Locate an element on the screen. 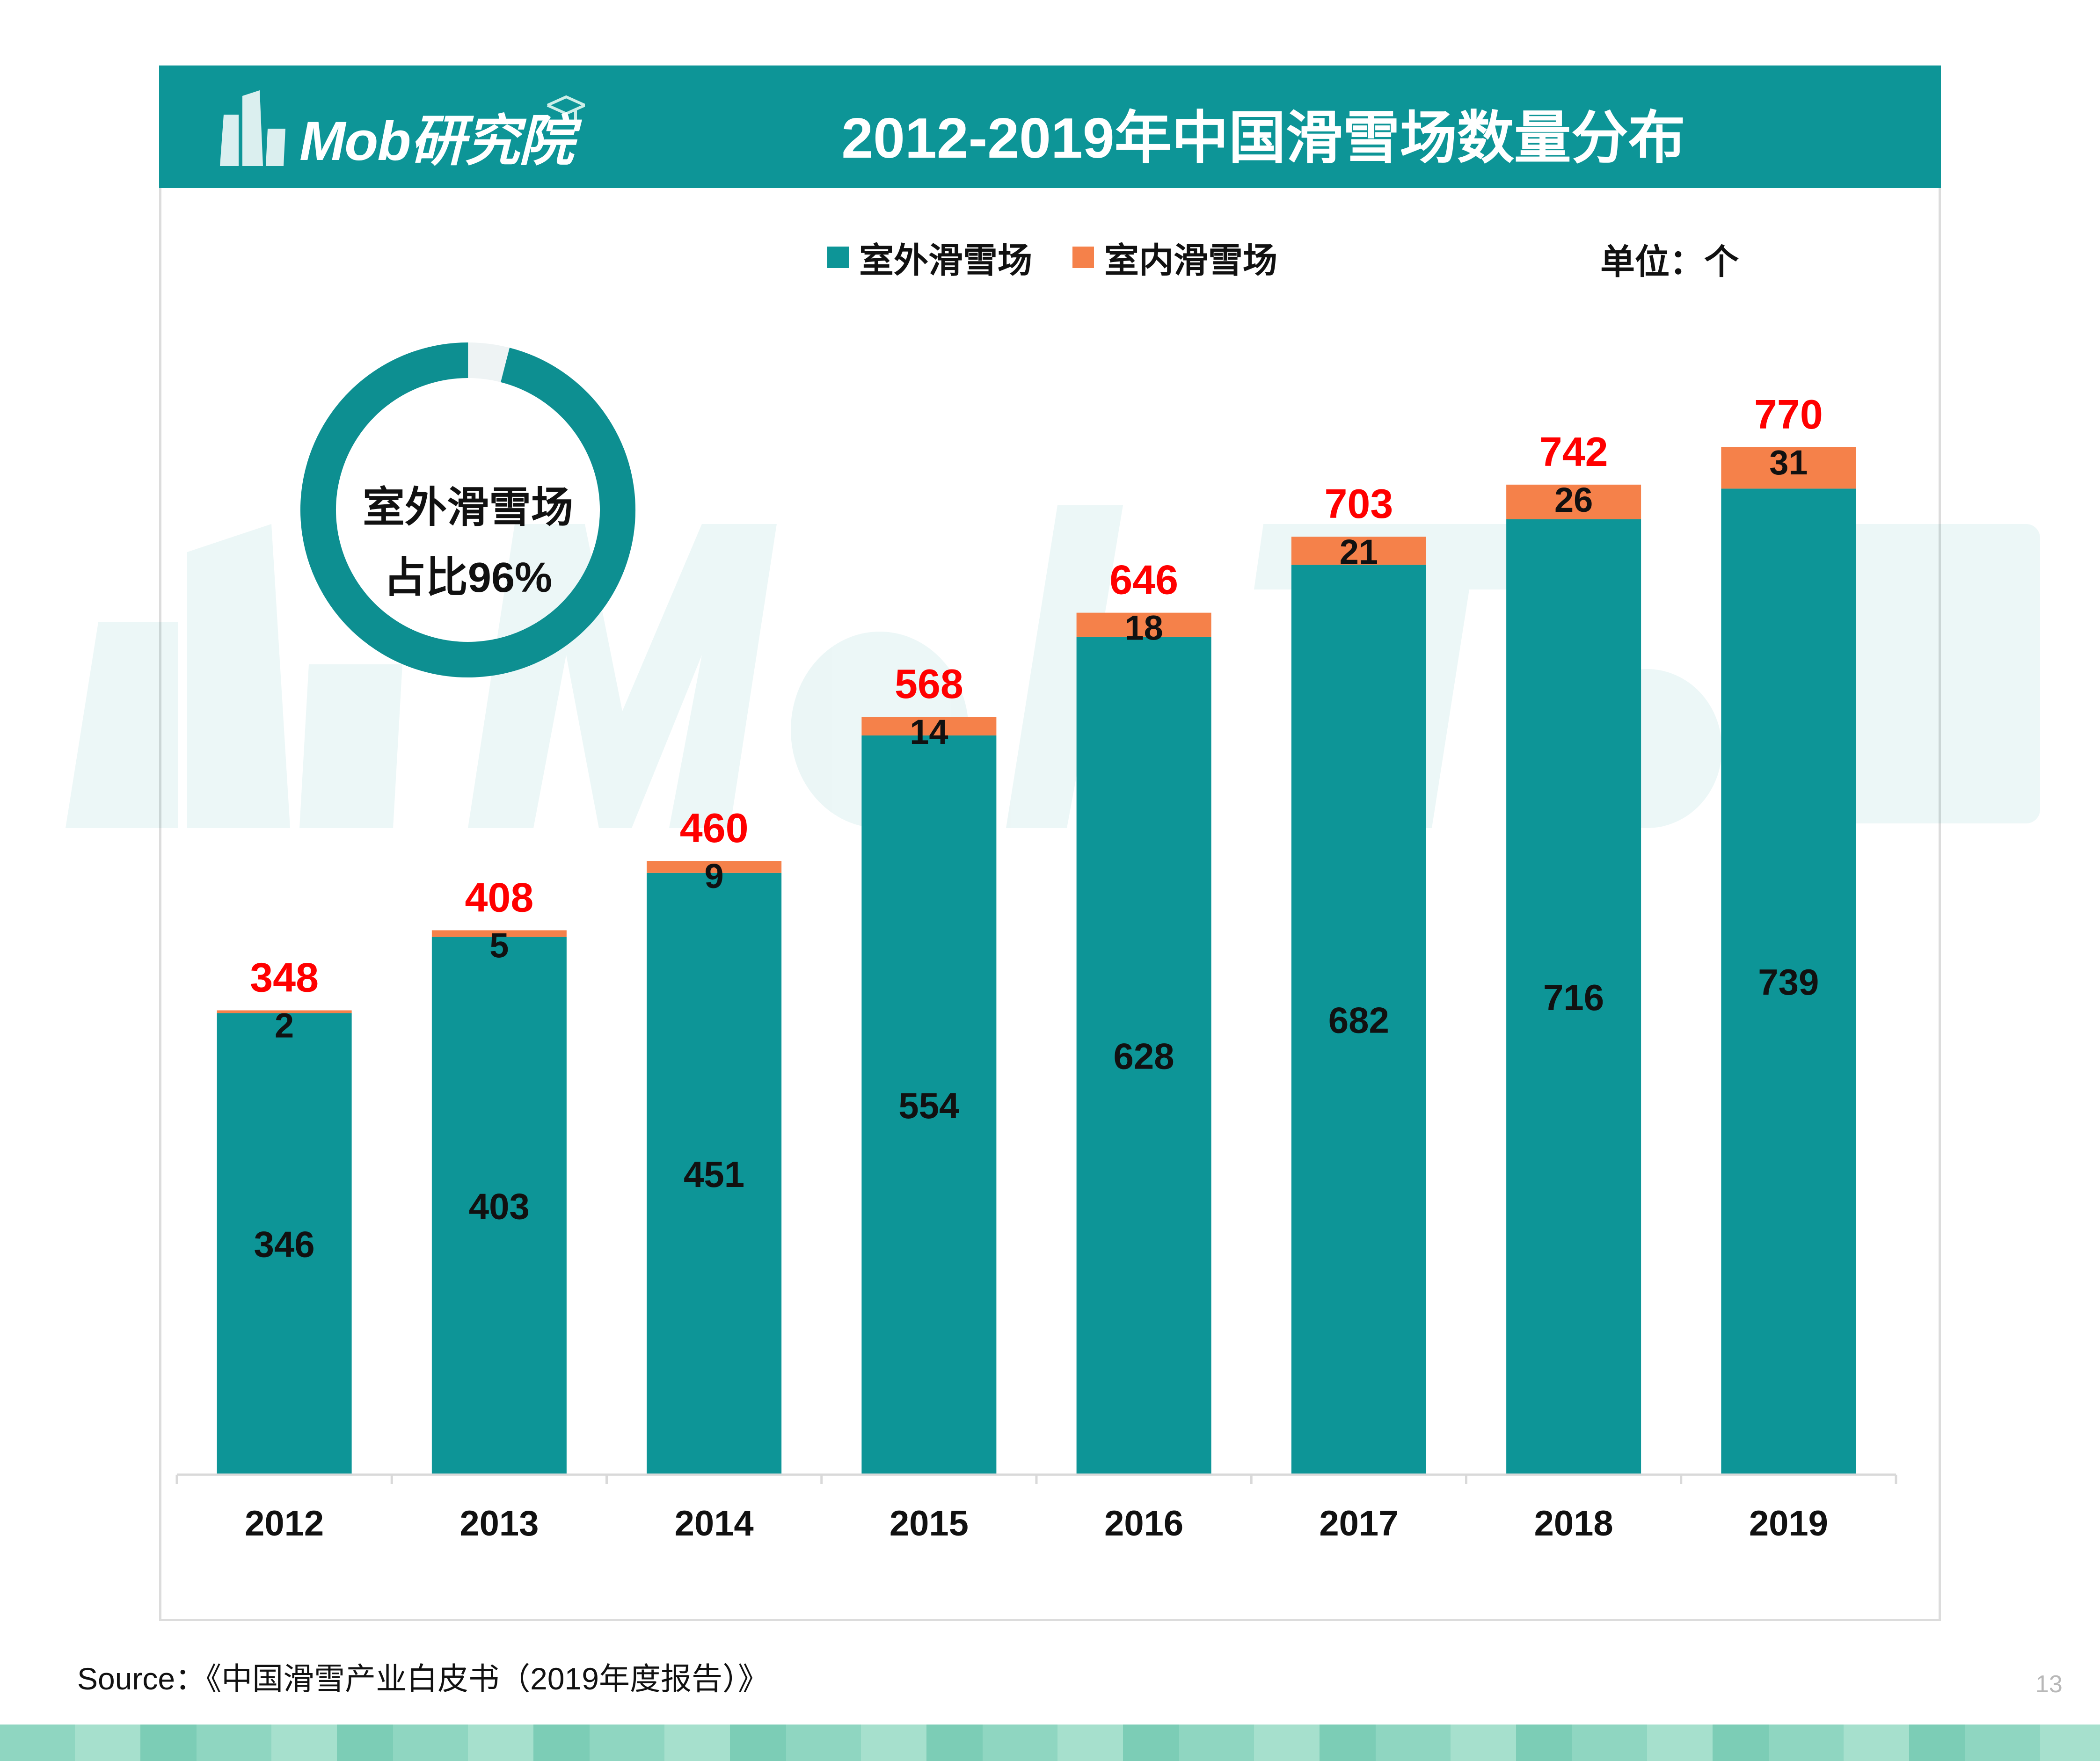 Image resolution: width=2100 pixels, height=1761 pixels. share-donut is located at coordinates (467, 509).